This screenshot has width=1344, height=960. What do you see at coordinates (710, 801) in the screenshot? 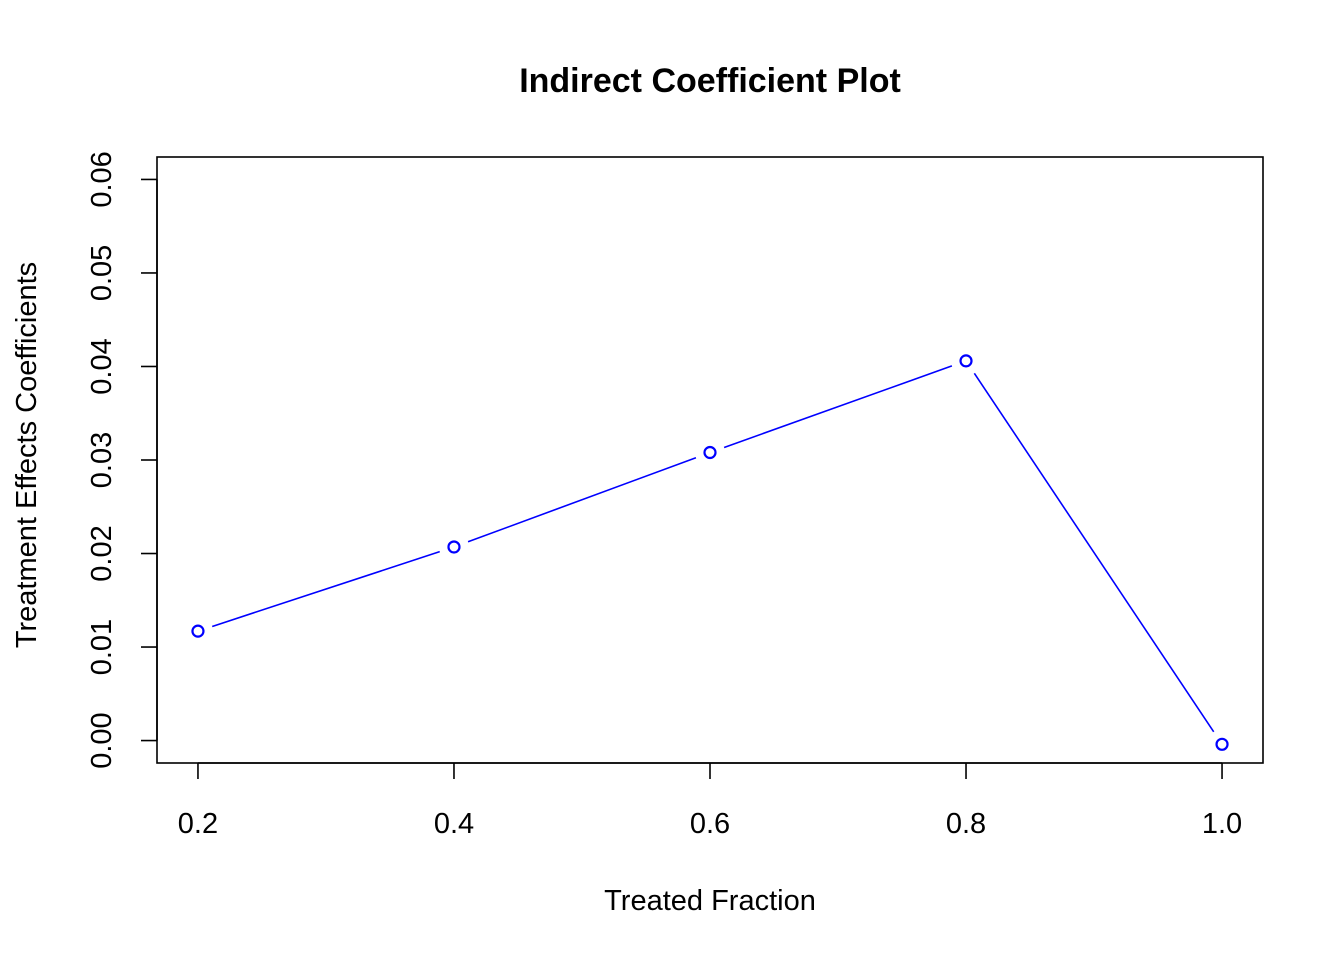
I see `x-axis: 0.2 0.4 0.6 0.8 1.0` at bounding box center [710, 801].